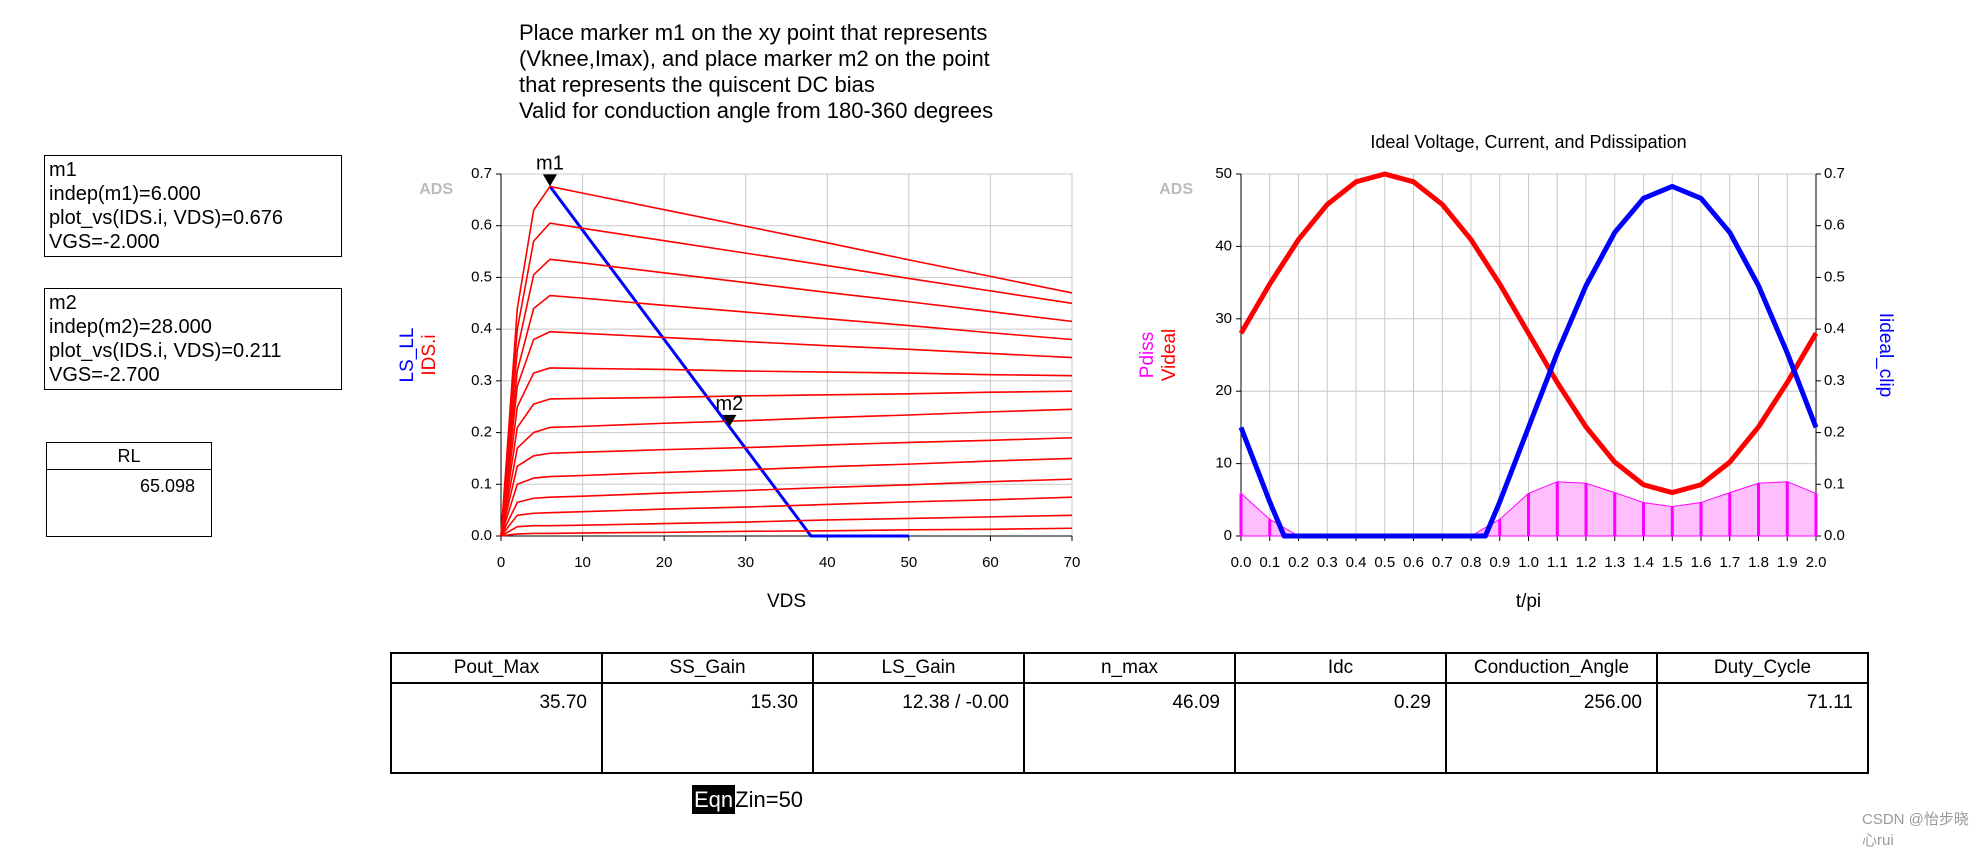 The width and height of the screenshot is (1983, 850). Describe the element at coordinates (1672, 562) in the screenshot. I see `x-tick-label: 1.5` at that location.